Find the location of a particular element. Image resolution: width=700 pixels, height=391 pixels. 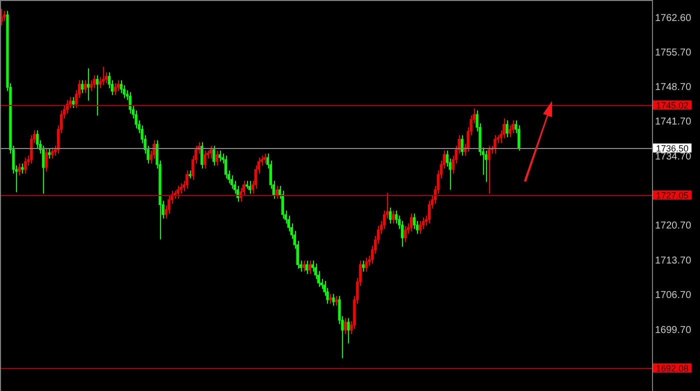

y-tick-label: 1748.70 is located at coordinates (673, 87).